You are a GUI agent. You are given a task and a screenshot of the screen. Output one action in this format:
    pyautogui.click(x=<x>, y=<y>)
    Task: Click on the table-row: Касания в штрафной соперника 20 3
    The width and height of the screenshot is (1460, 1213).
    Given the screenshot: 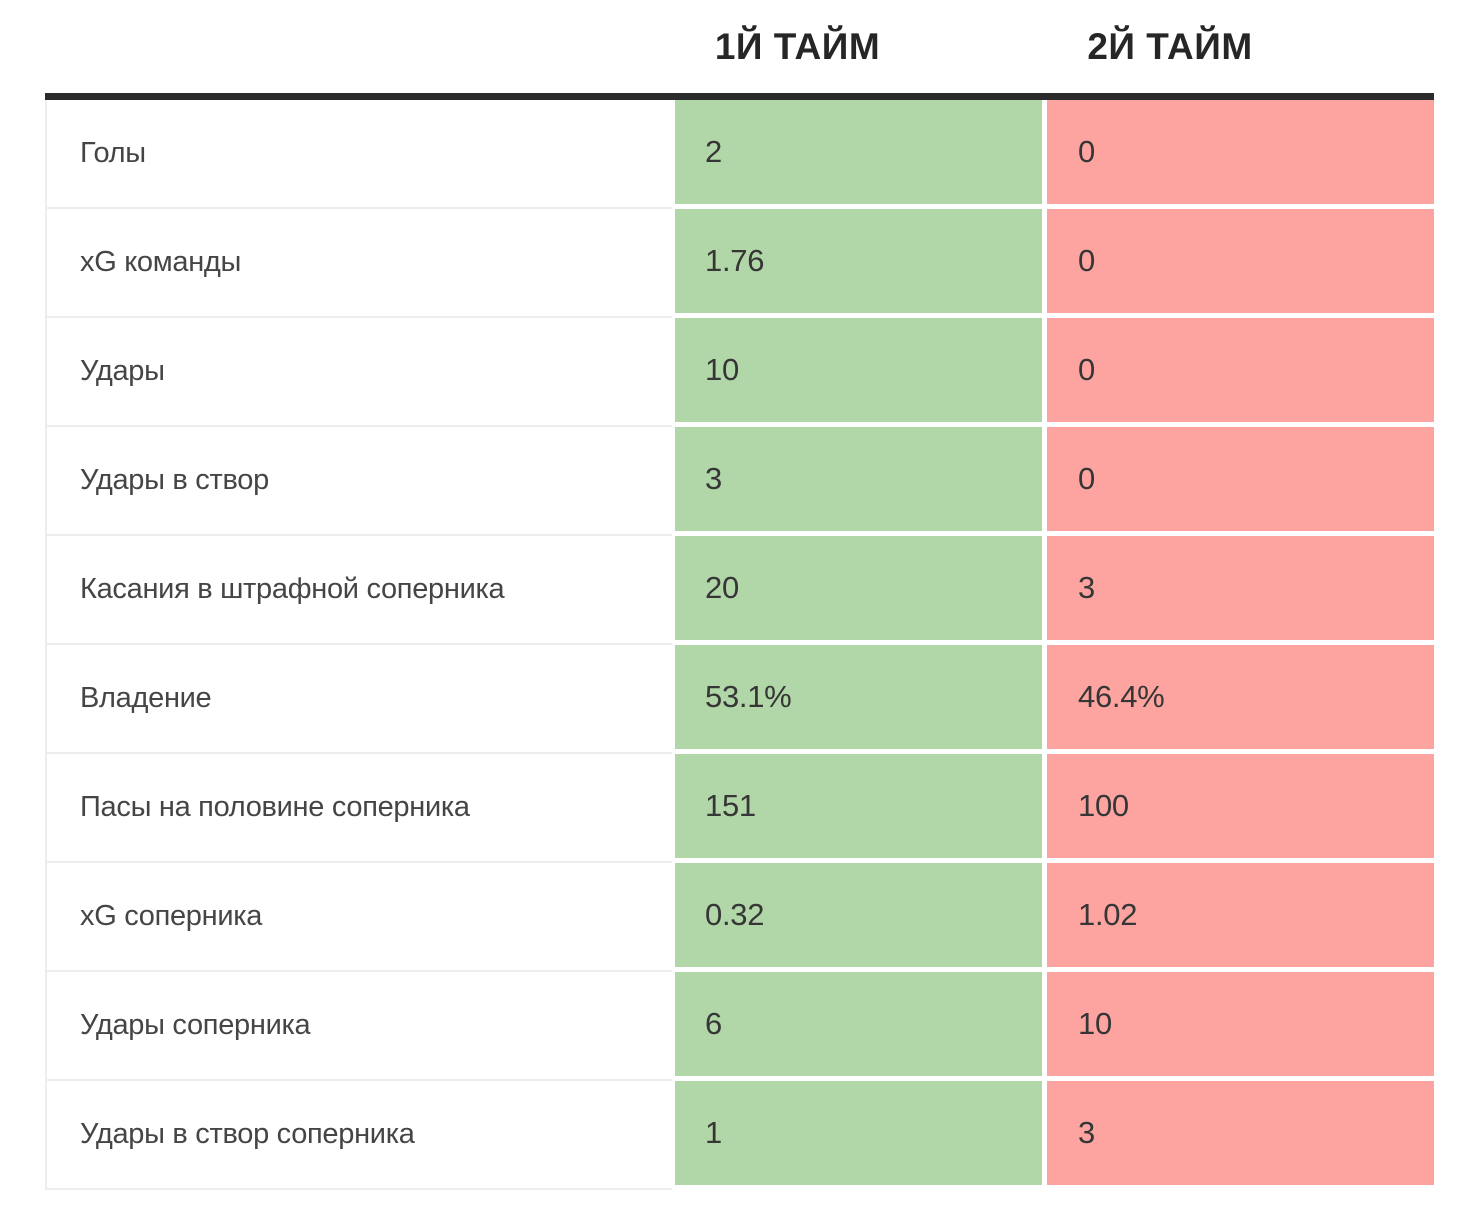 What is the action you would take?
    pyautogui.click(x=739, y=590)
    